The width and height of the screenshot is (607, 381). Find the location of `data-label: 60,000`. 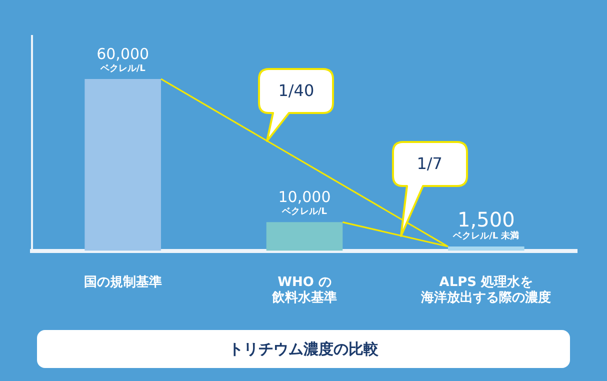

data-label: 60,000 is located at coordinates (123, 53).